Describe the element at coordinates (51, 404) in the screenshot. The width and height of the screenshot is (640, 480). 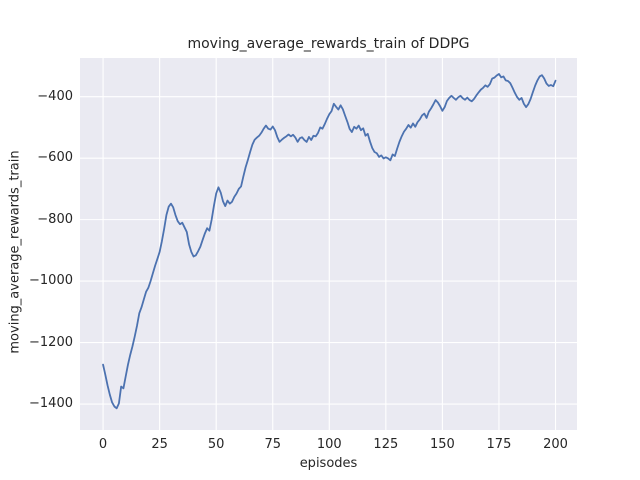
I see `y-tick-label: −1400` at that location.